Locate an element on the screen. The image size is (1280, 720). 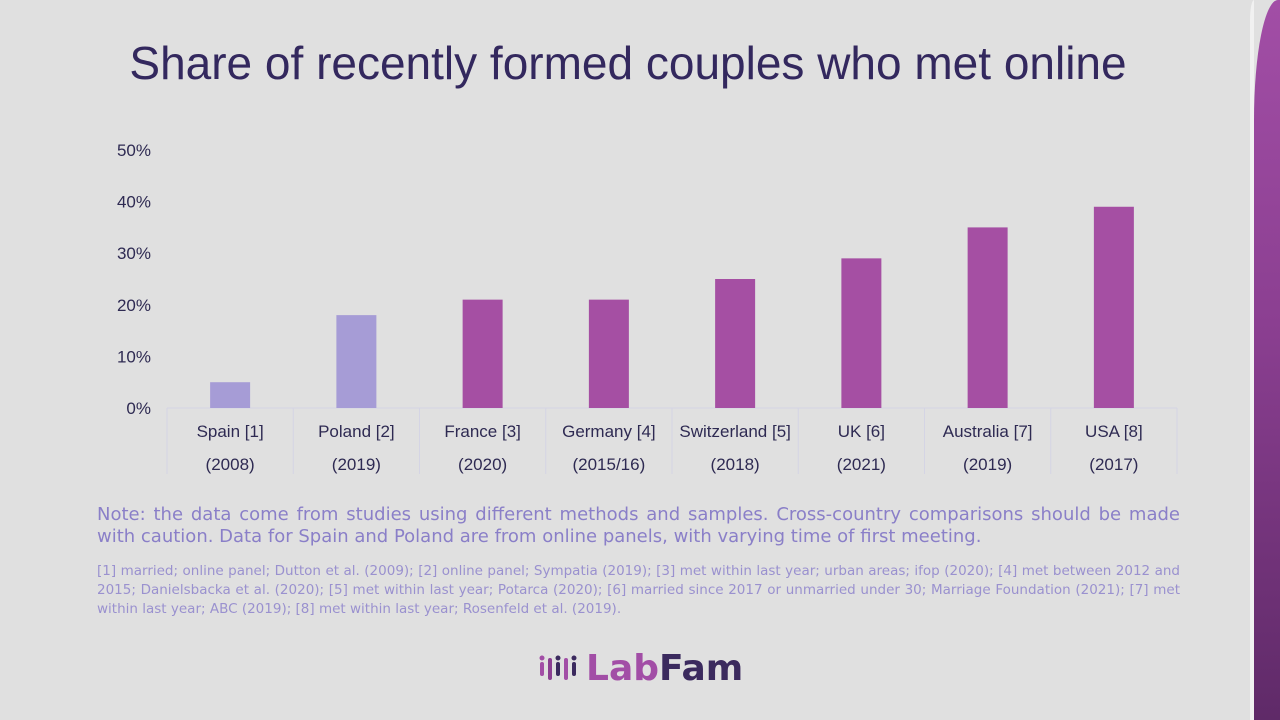
y-tick-label: 50% is located at coordinates (134, 150).